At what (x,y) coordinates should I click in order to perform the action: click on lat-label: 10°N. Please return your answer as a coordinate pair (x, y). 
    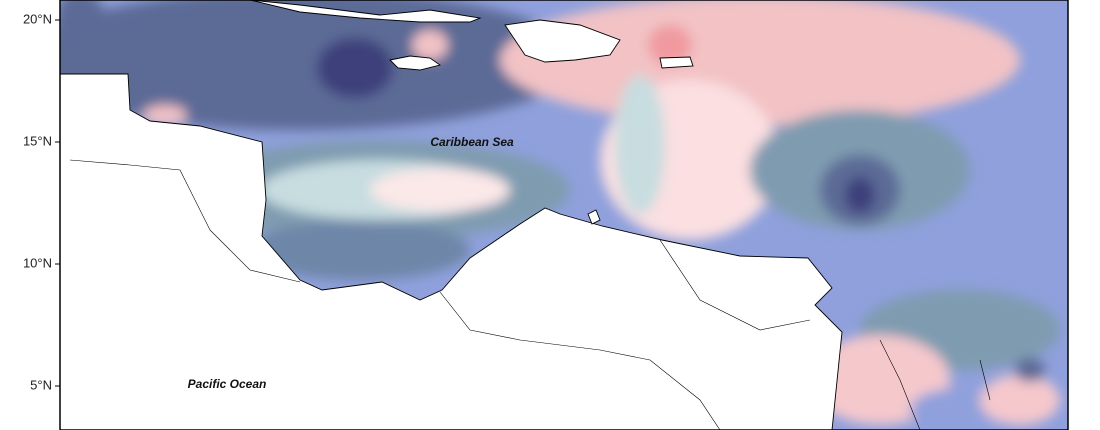
    Looking at the image, I should click on (37, 262).